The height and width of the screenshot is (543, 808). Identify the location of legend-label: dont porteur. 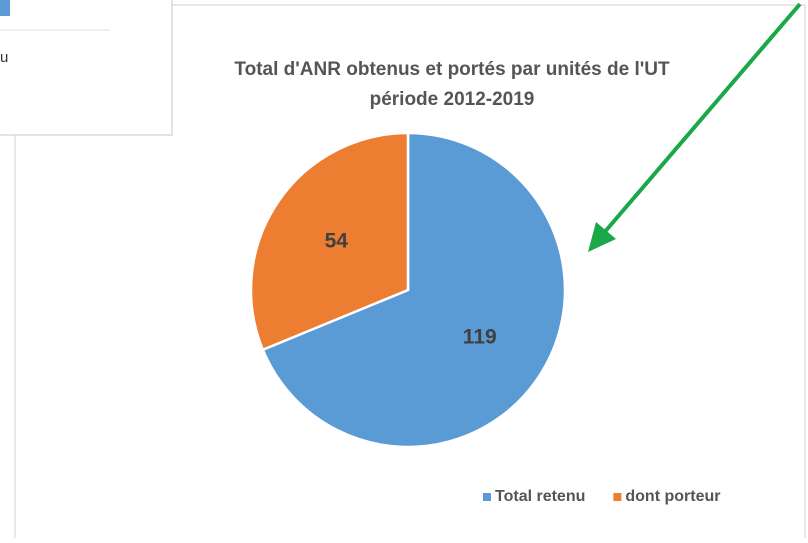
(672, 496).